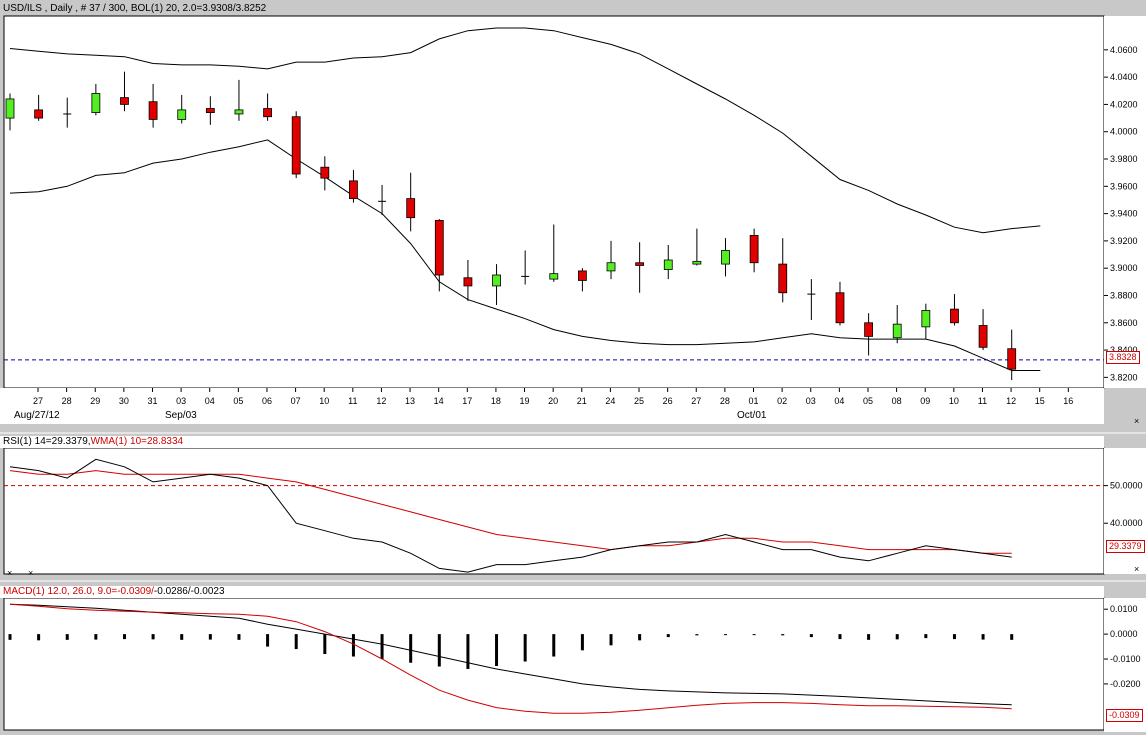 This screenshot has width=1146, height=735. I want to click on time-tick-label: 19, so click(525, 401).